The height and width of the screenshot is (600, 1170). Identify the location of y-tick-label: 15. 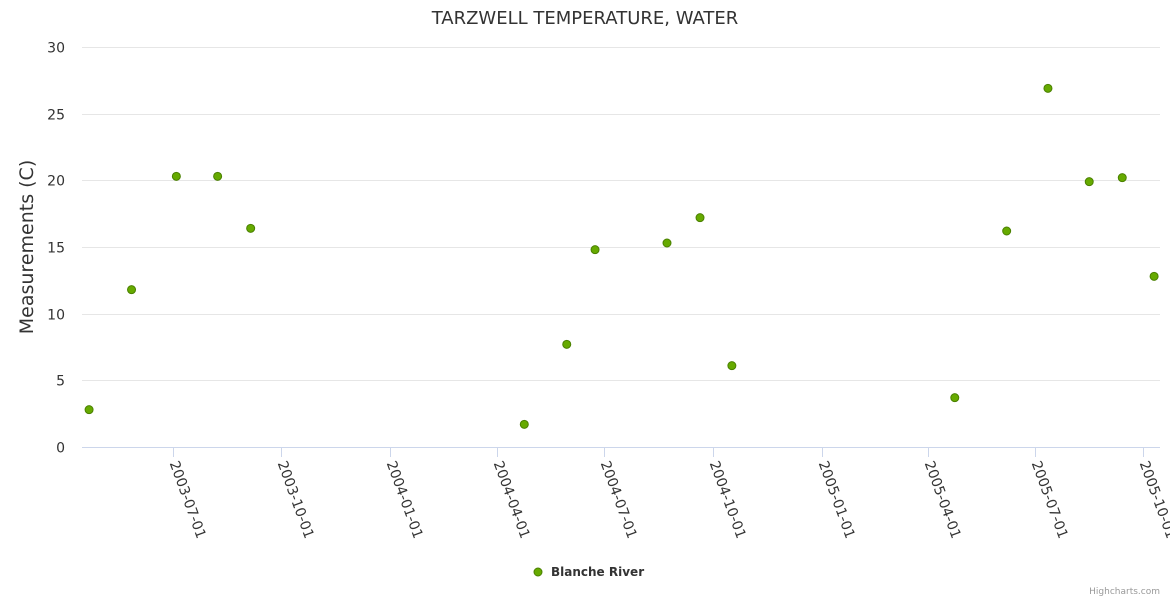
(56, 249).